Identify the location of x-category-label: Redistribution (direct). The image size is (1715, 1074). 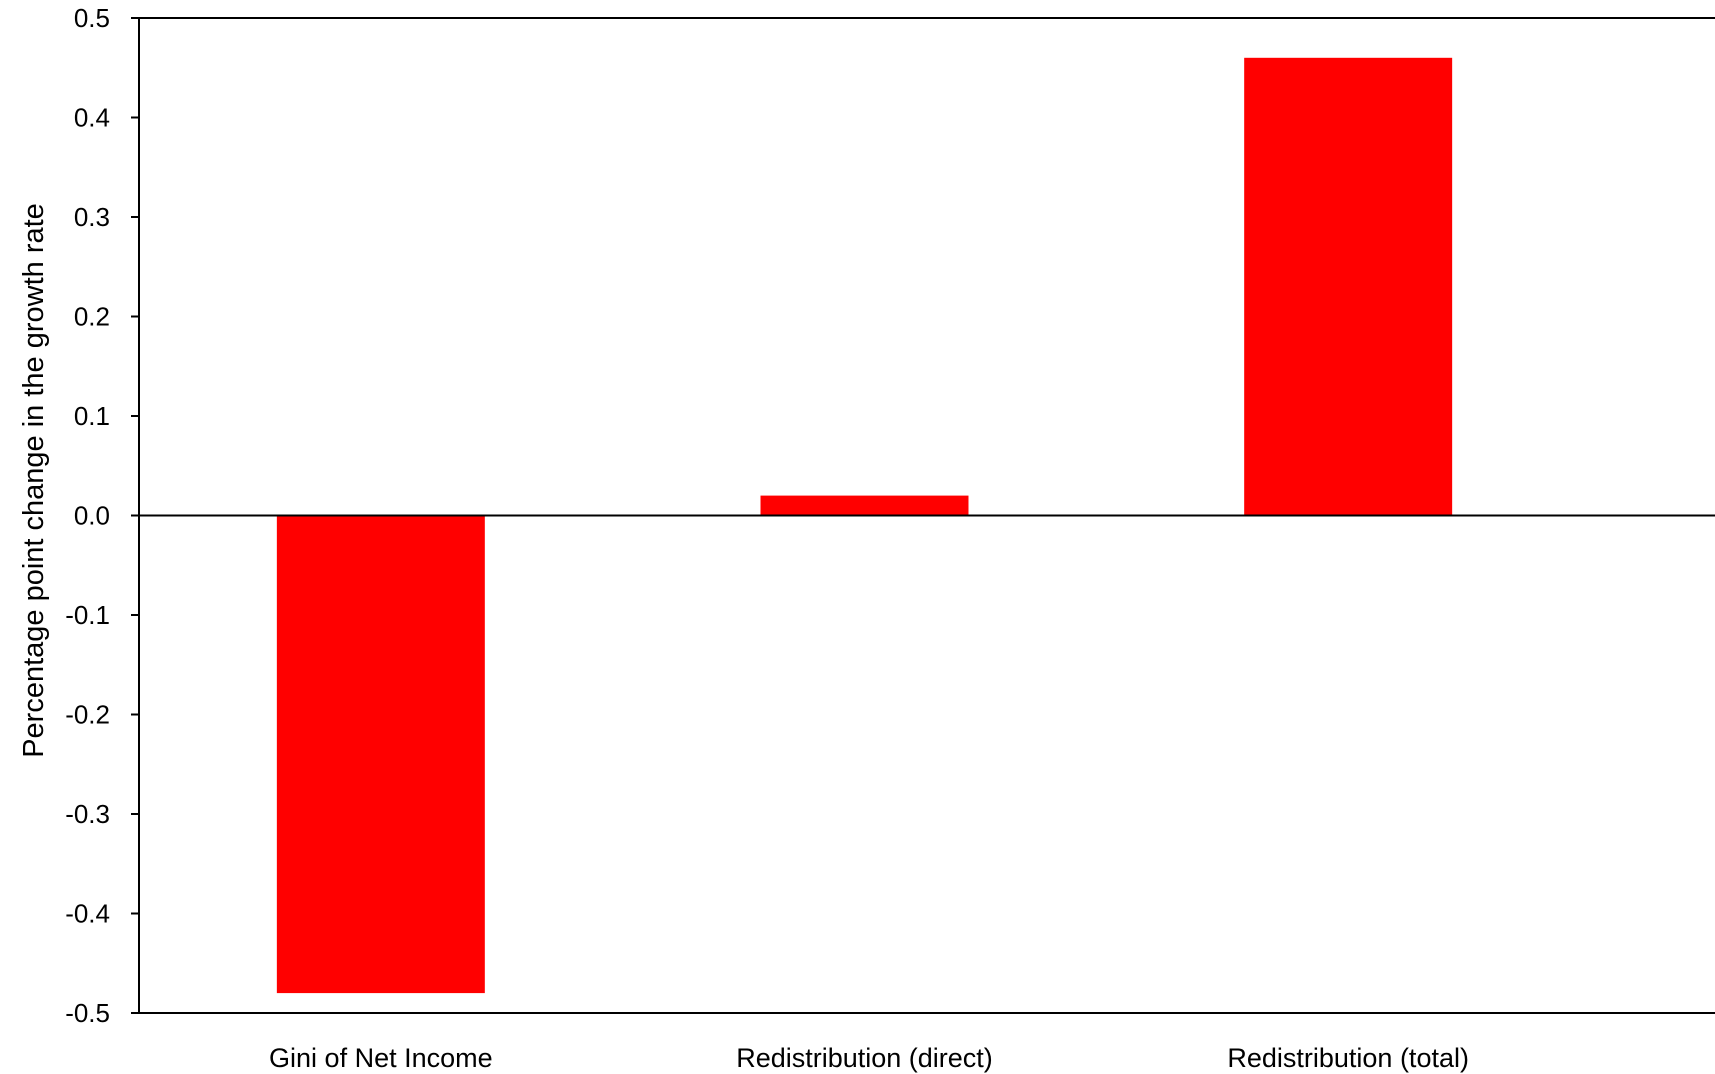
(864, 1058).